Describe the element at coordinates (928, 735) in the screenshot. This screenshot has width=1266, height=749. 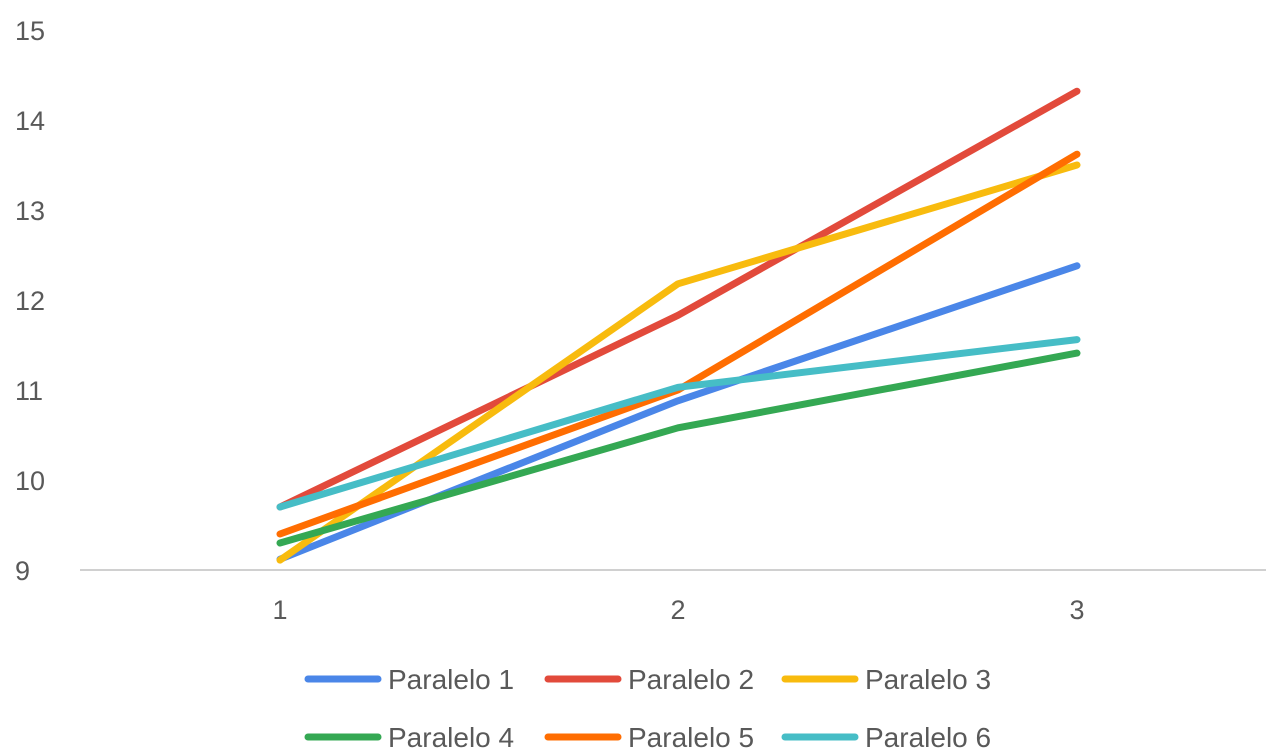
I see `legend-label: Paralelo 6` at that location.